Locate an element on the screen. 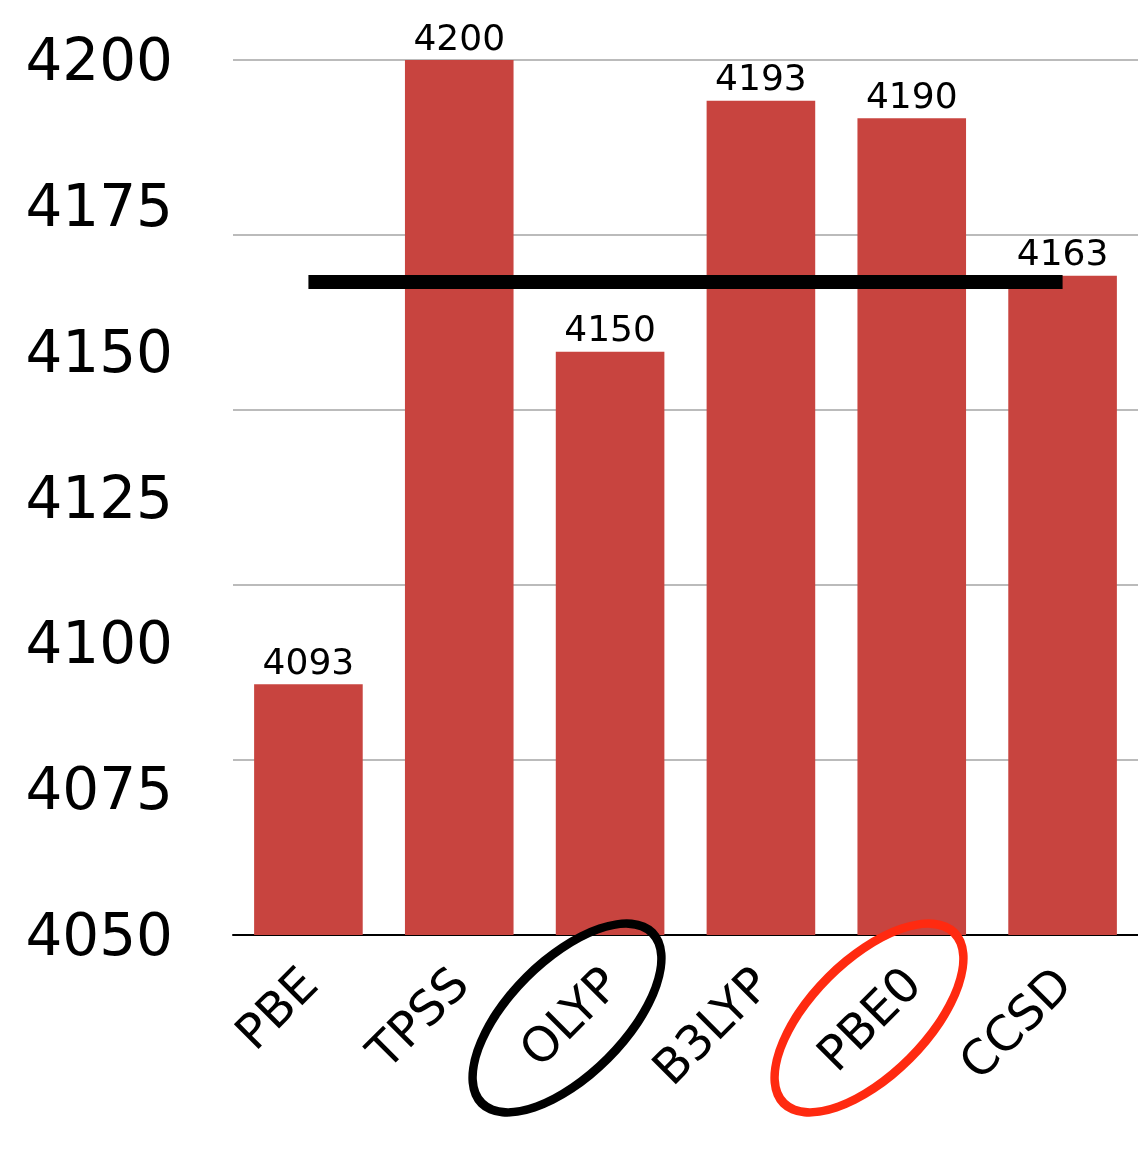  y-tick-label: 4175 is located at coordinates (99, 205).